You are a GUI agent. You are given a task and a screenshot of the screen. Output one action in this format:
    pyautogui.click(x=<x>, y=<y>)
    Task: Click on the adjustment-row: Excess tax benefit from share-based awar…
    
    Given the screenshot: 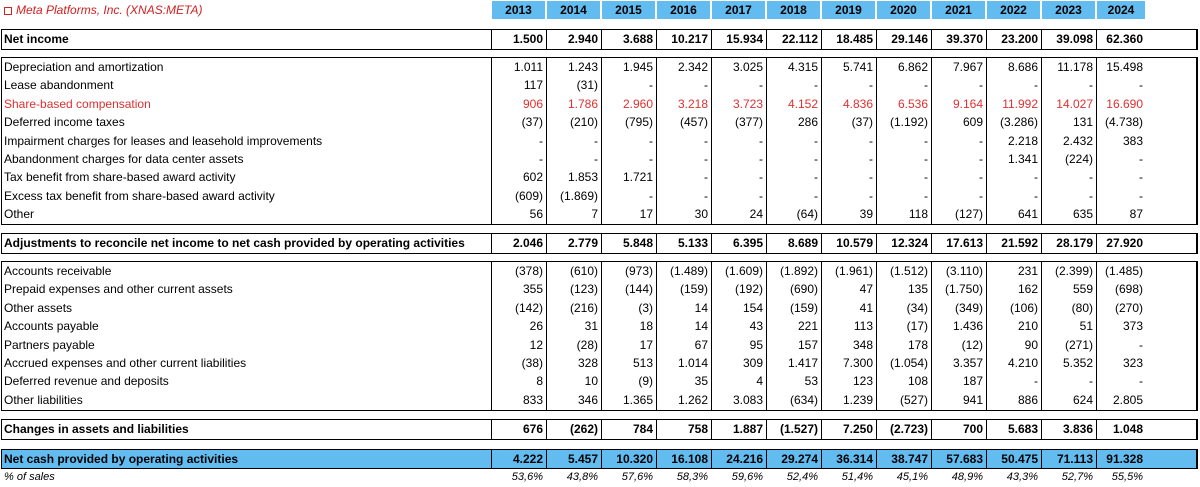 What is the action you would take?
    pyautogui.click(x=600, y=196)
    